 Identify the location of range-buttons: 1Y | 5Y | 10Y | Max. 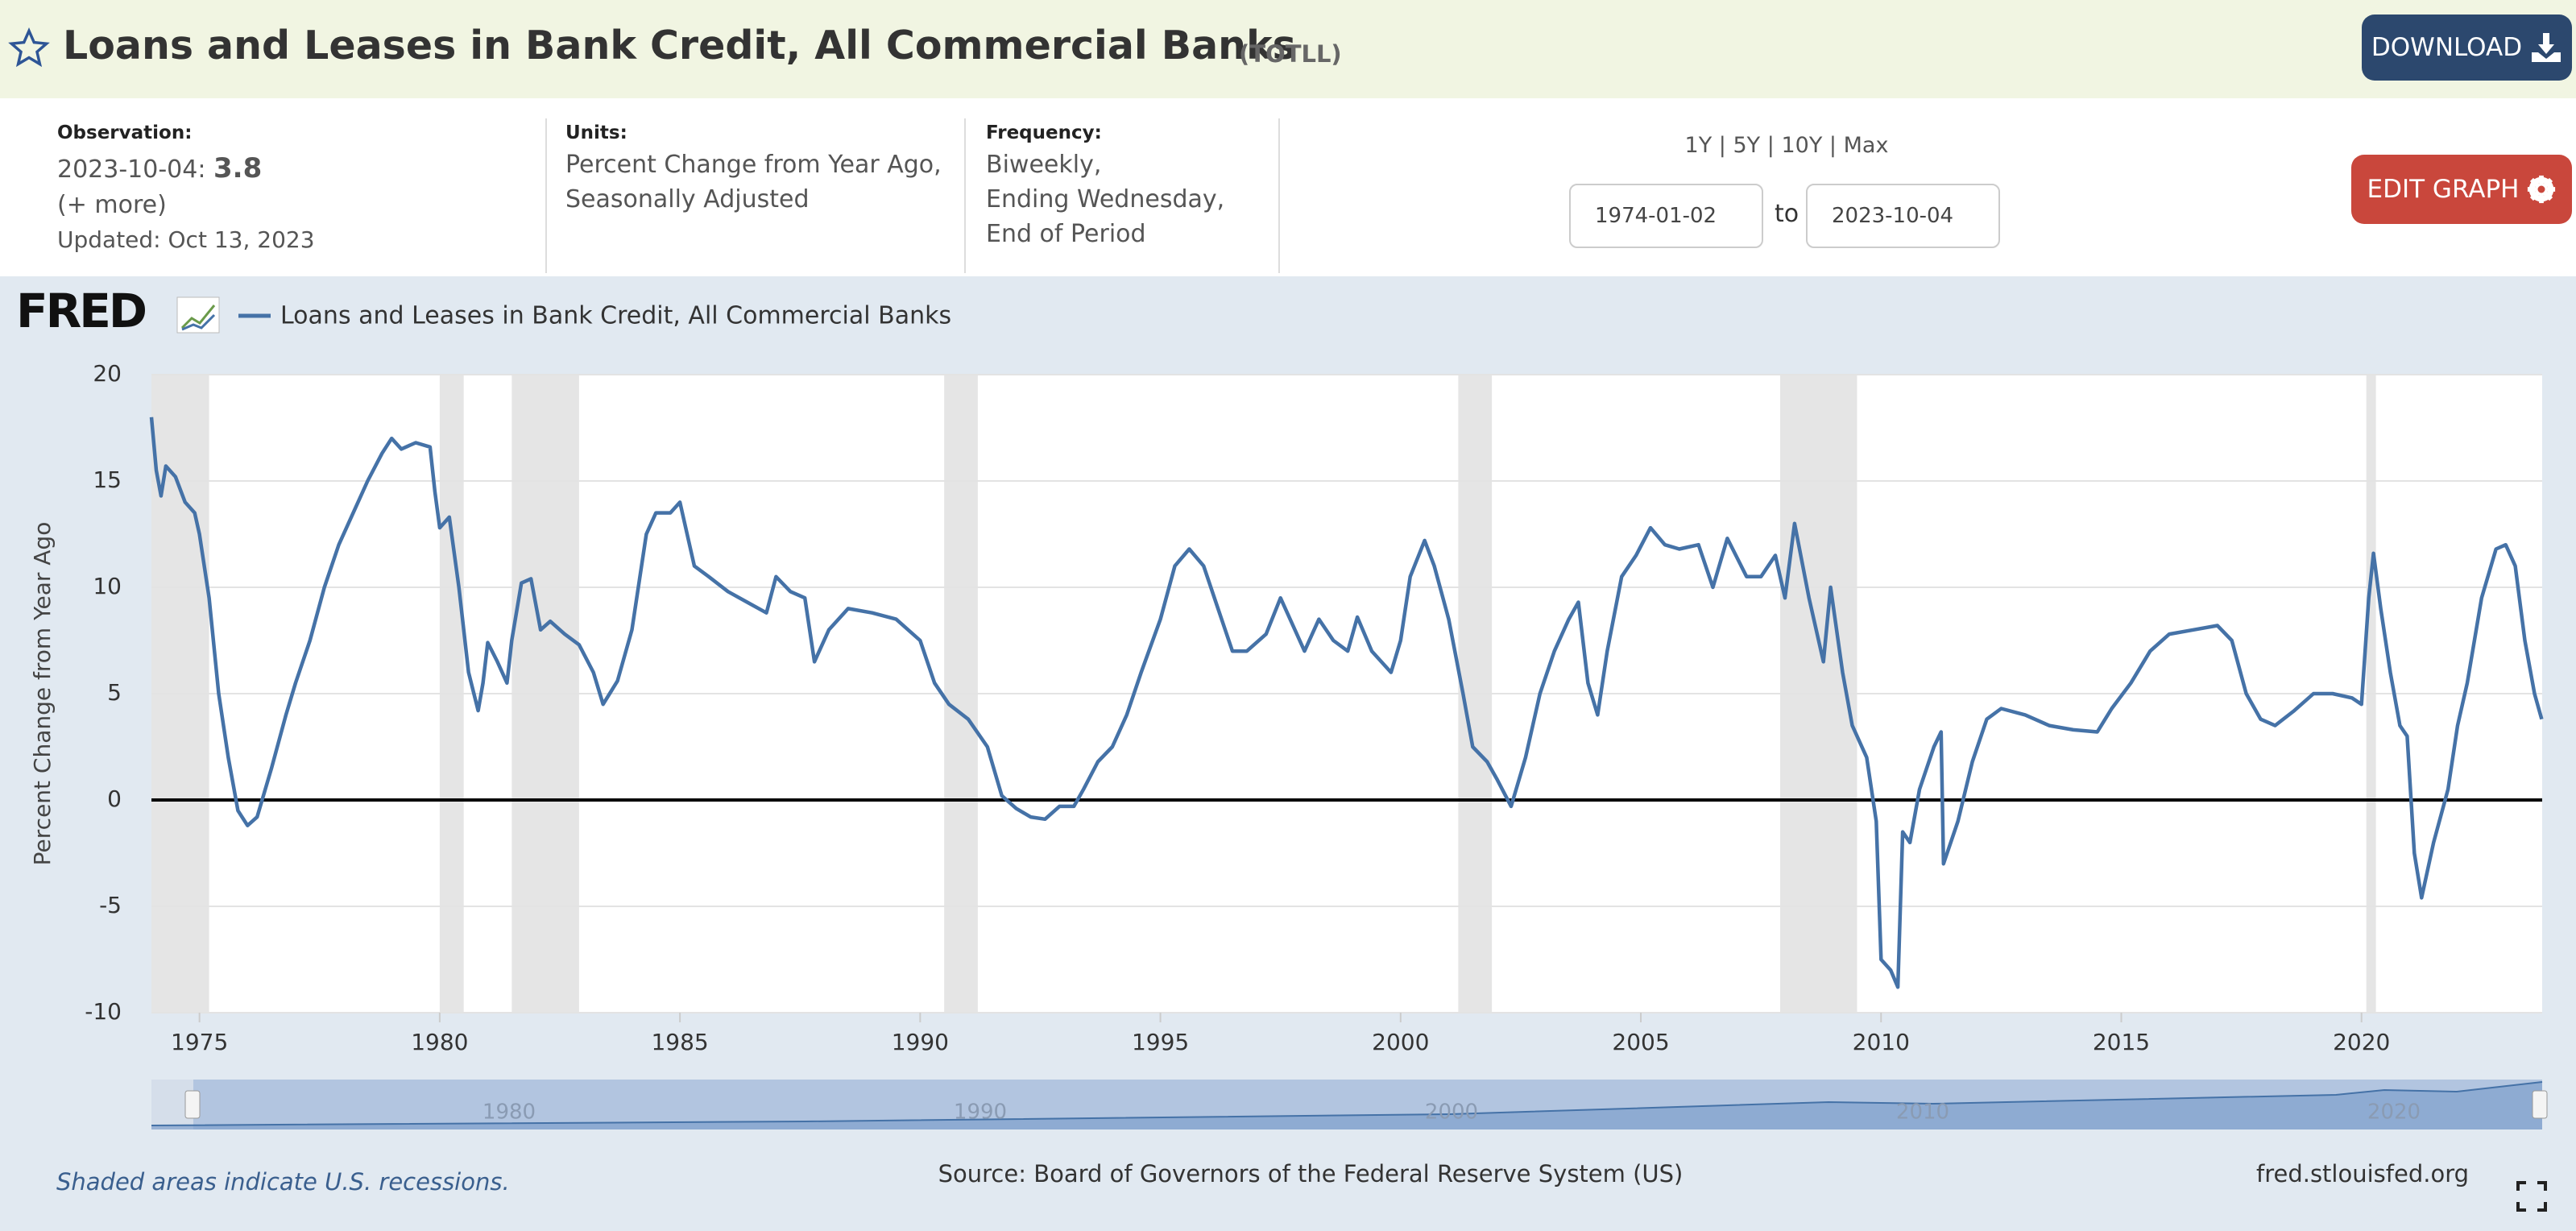
(1786, 145).